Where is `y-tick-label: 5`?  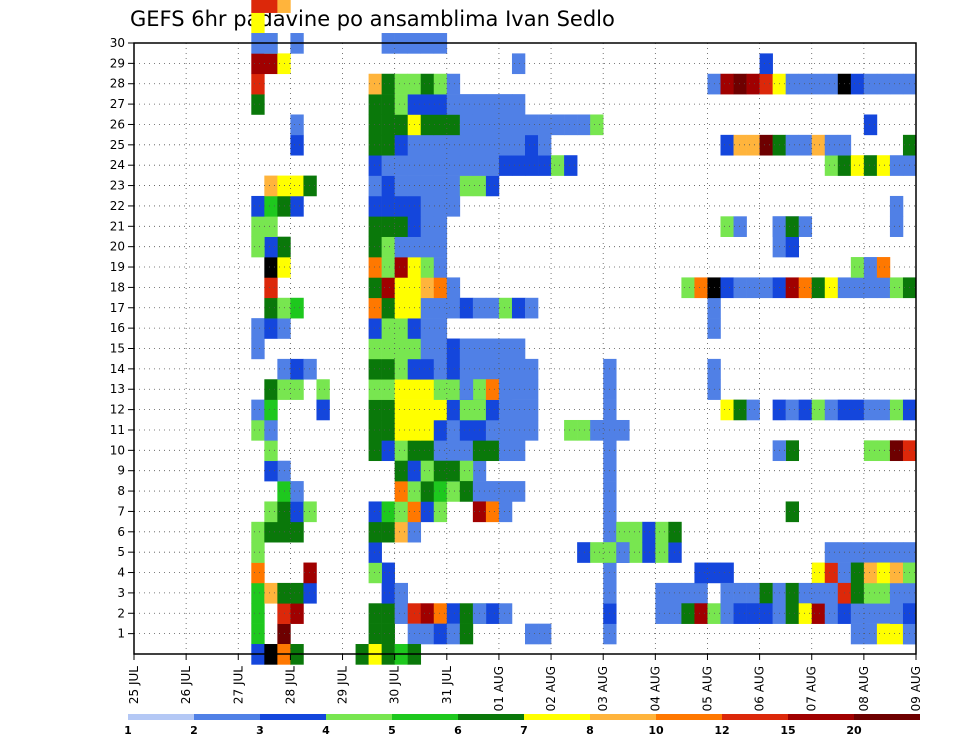
y-tick-label: 5 is located at coordinates (121, 552).